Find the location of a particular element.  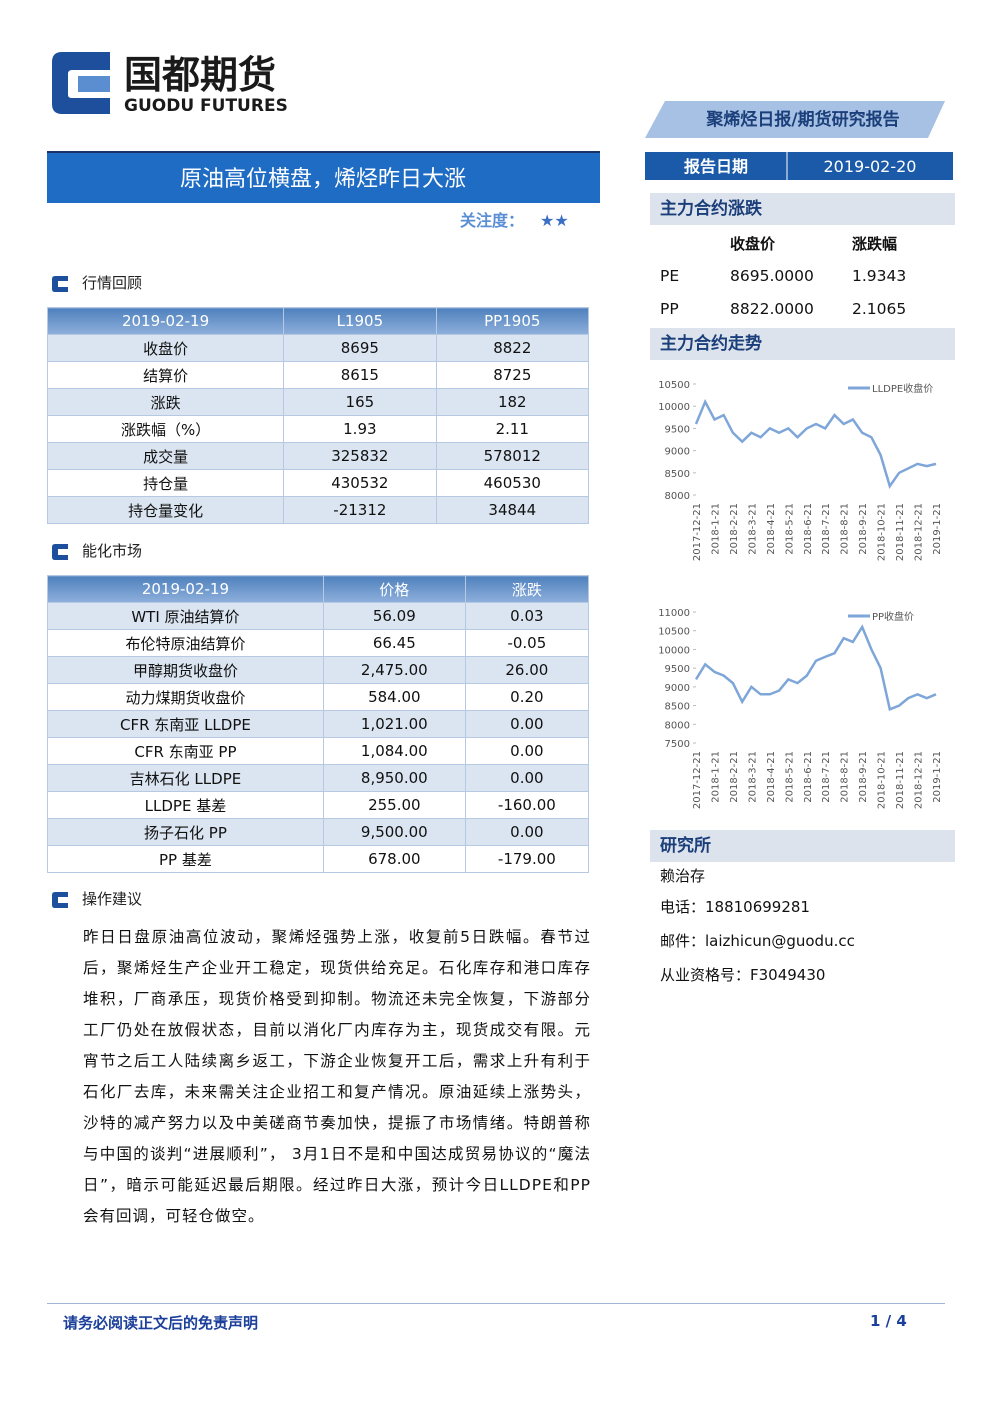

table-cell: 9,500.00 is located at coordinates (394, 832).